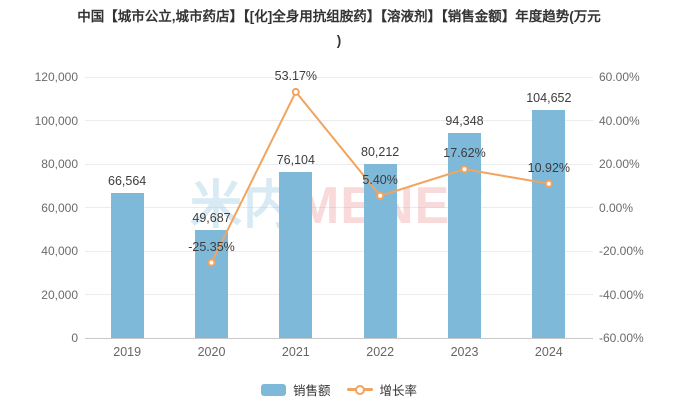 Image resolution: width=678 pixels, height=400 pixels. Describe the element at coordinates (127, 352) in the screenshot. I see `x-axis-label-2019: 2019` at that location.